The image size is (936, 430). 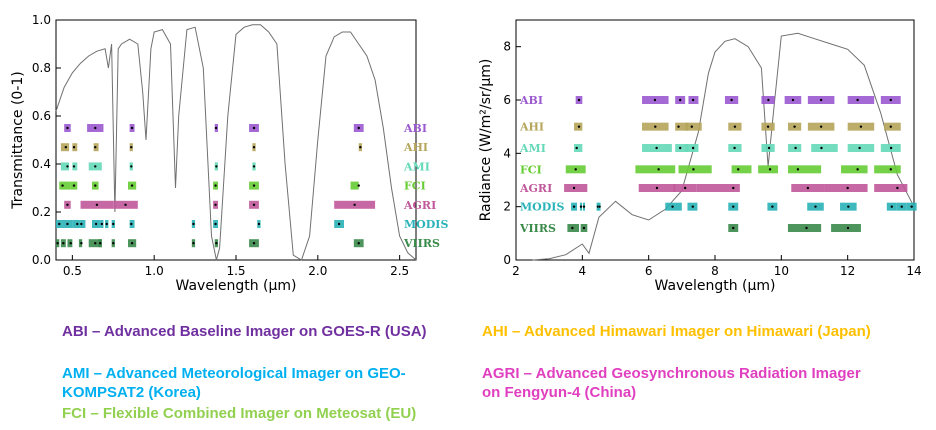 I want to click on x-tick-label: 12, so click(x=847, y=271).